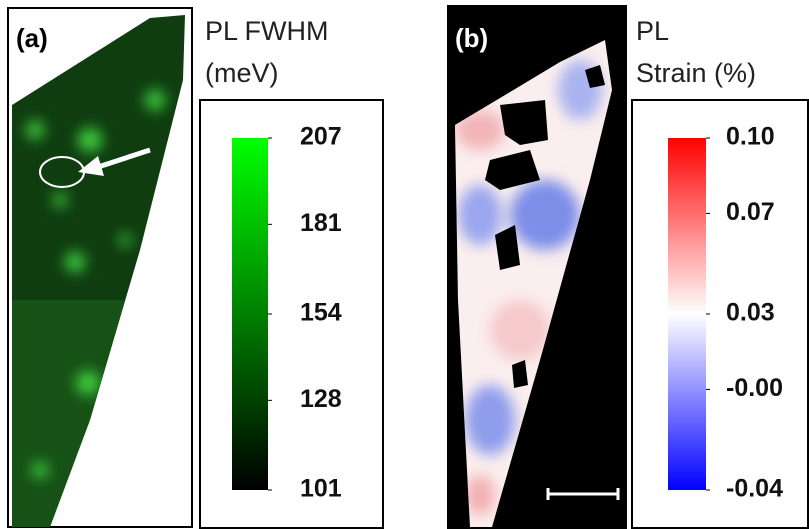 Image resolution: width=809 pixels, height=529 pixels. I want to click on colorbar-title: PL FWHM, so click(267, 31).